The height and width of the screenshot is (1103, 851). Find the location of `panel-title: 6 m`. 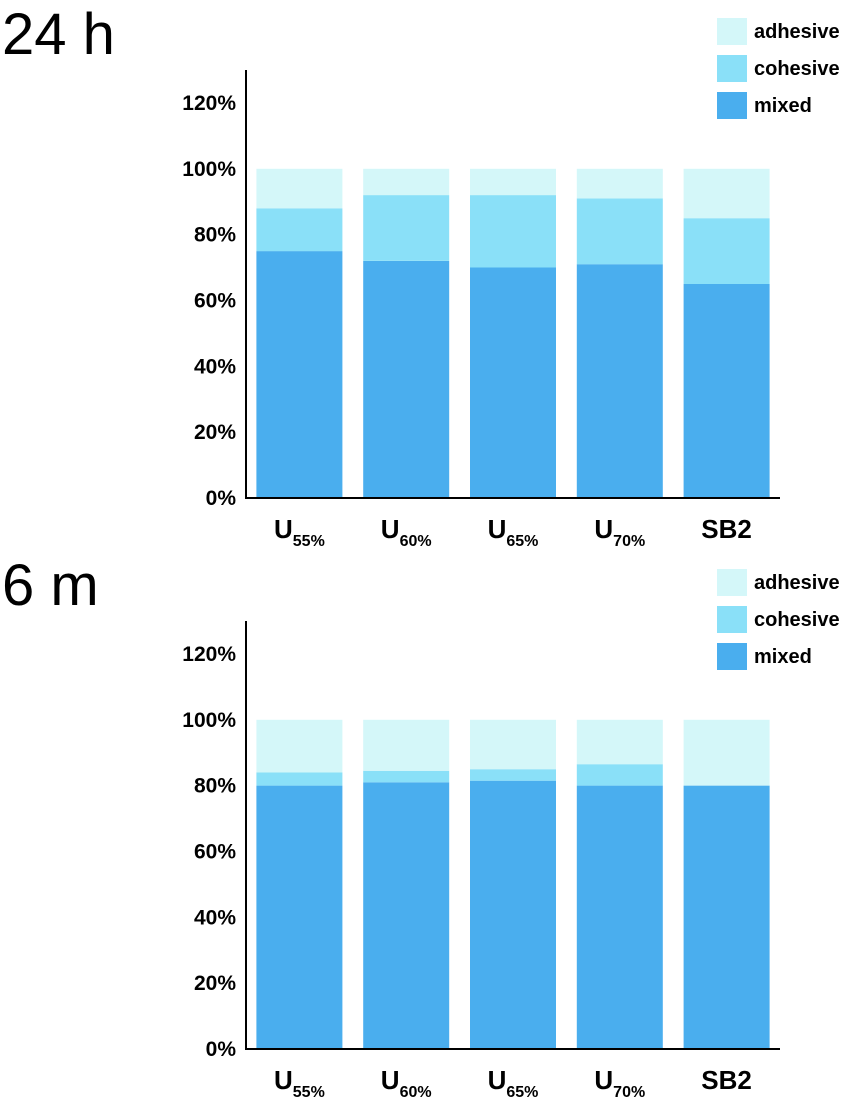

panel-title: 6 m is located at coordinates (50, 585).